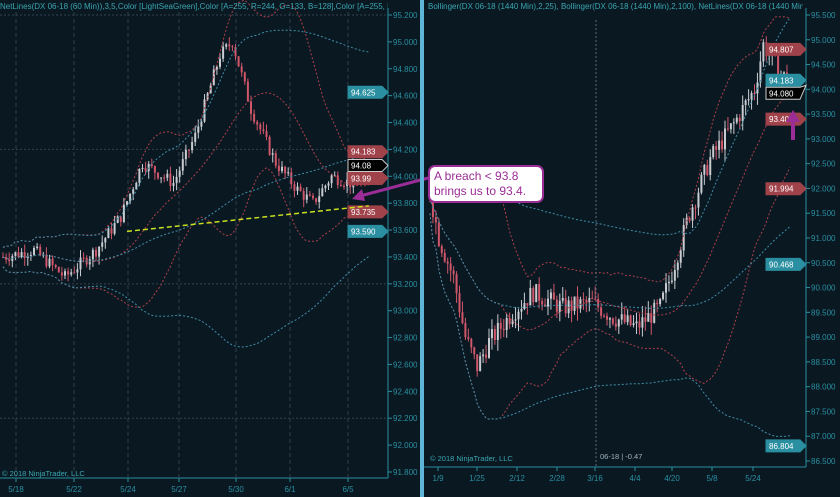  I want to click on left-copyright: © 2018 NinjaTrader, LLC, so click(43, 473).